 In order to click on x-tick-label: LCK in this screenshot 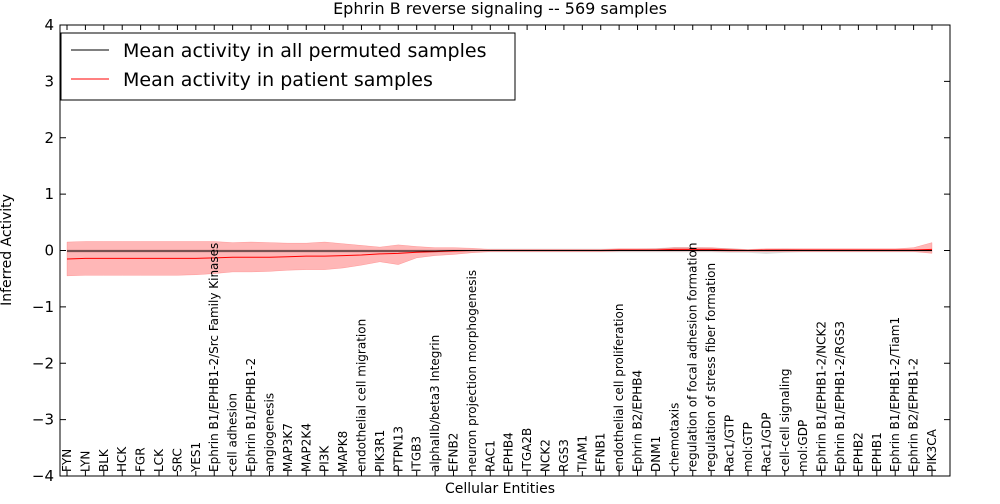, I will do `click(159, 460)`.